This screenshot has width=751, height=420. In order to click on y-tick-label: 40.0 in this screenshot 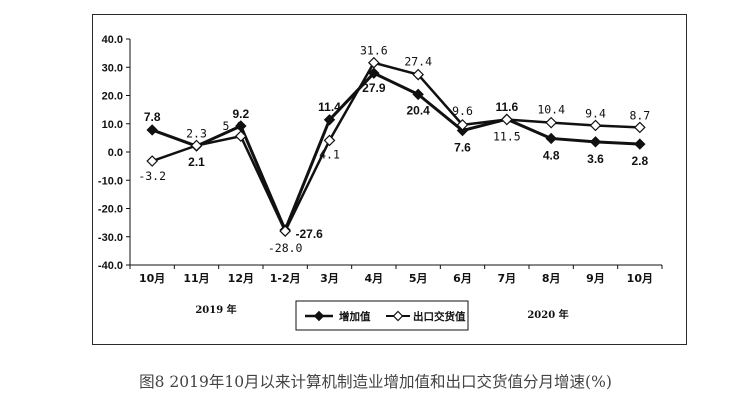, I will do `click(112, 40)`.